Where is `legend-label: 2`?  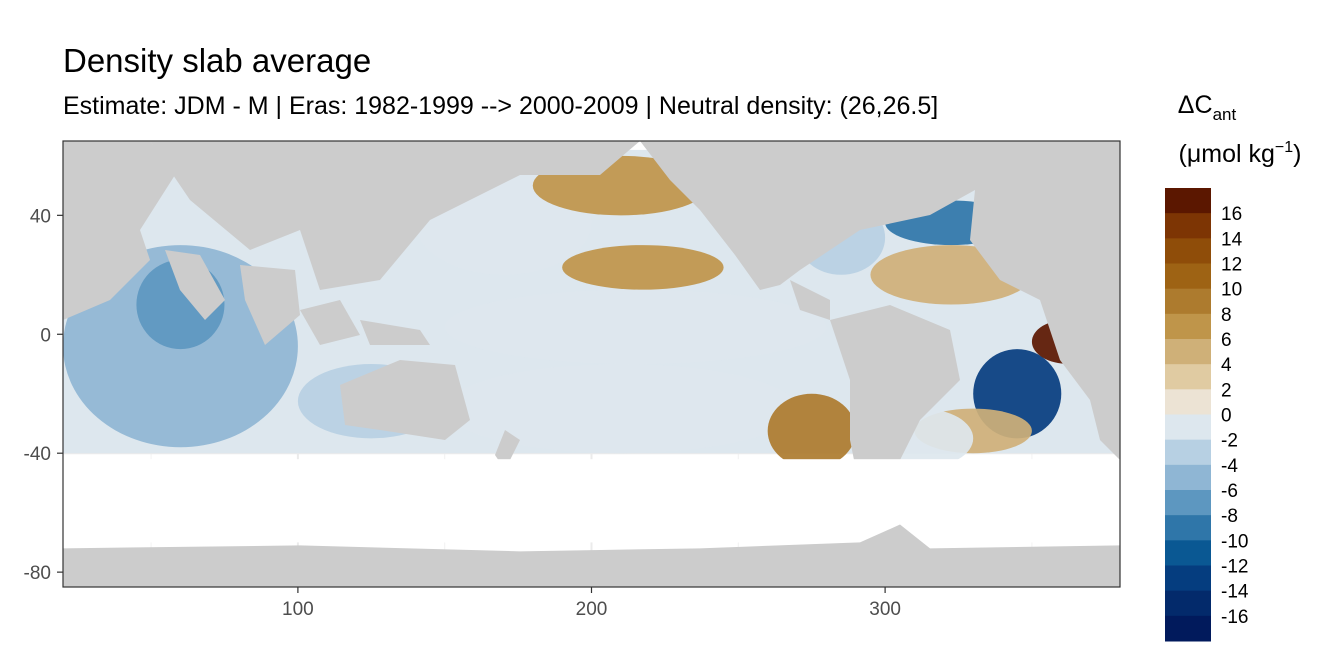 legend-label: 2 is located at coordinates (1226, 390).